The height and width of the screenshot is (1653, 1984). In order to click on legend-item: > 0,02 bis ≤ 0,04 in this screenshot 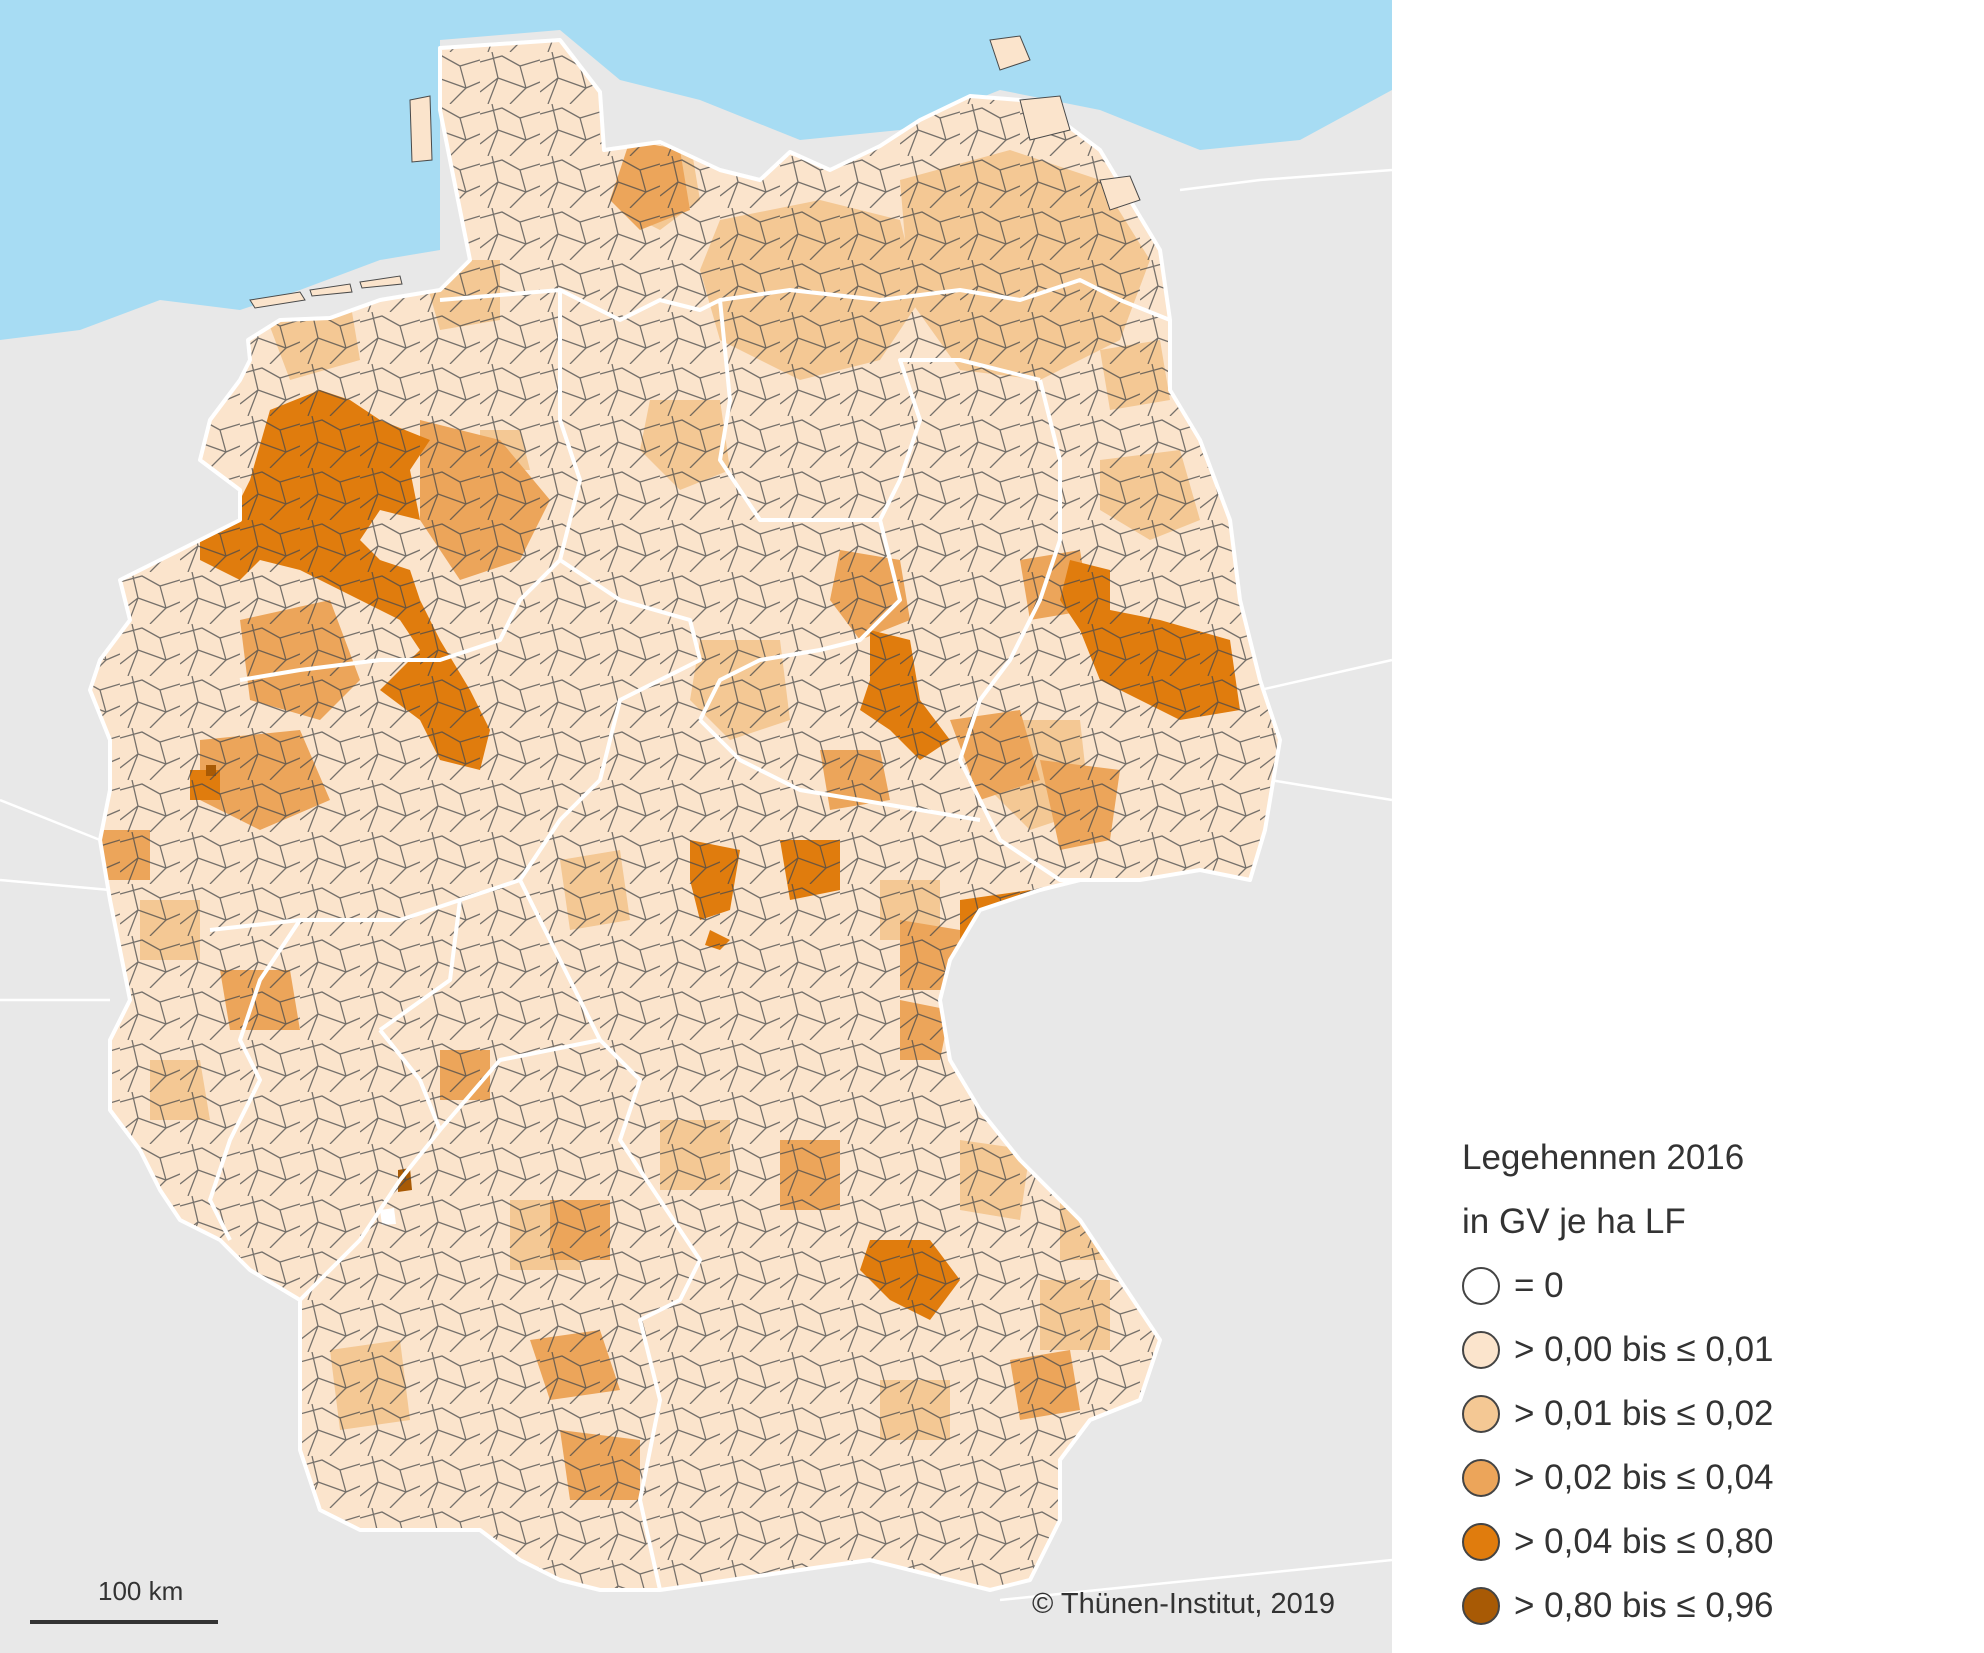, I will do `click(1702, 1478)`.